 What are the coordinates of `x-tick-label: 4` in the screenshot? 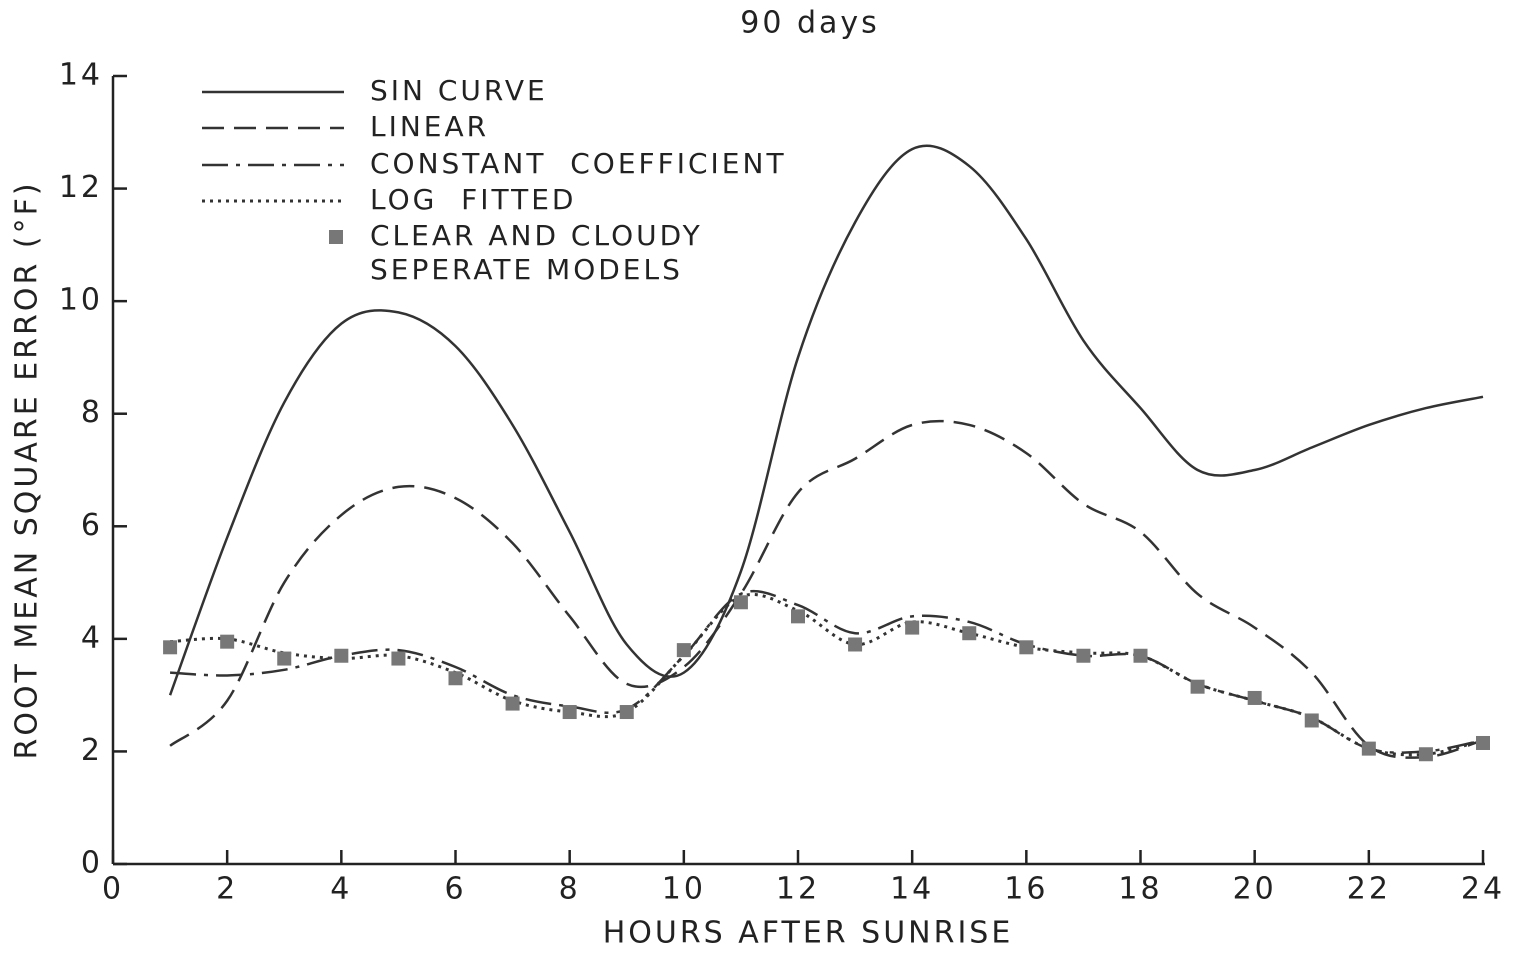 It's located at (341, 889).